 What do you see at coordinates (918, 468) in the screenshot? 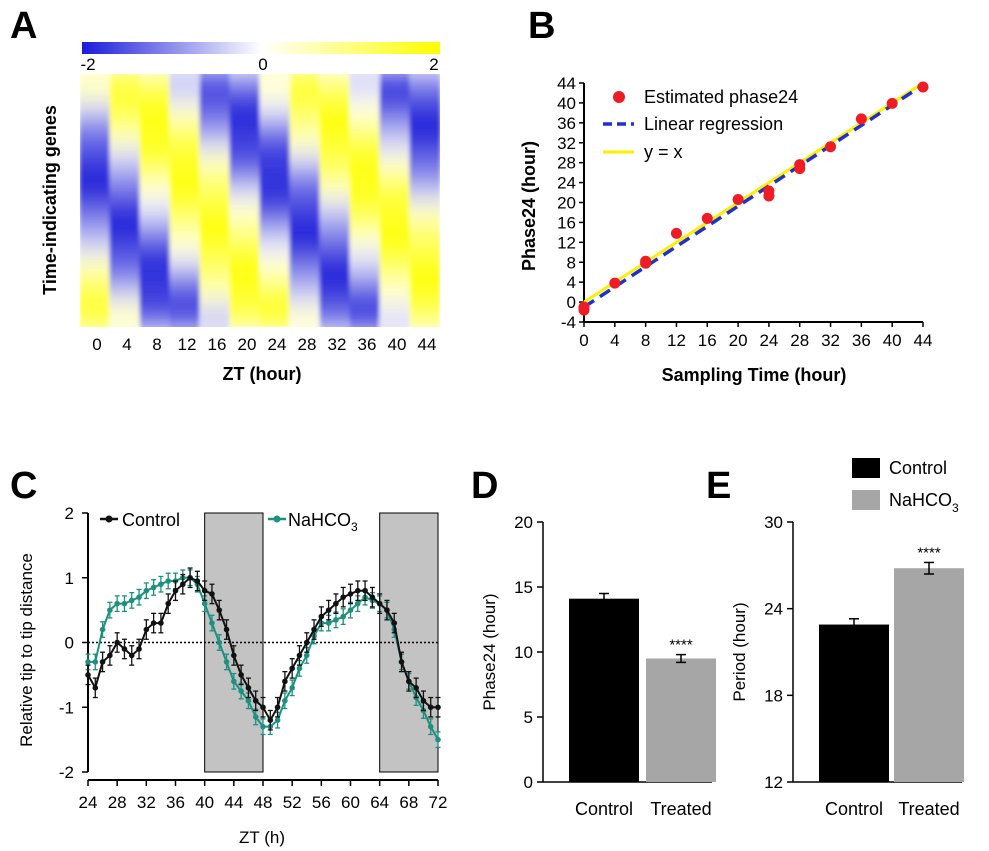
I see `legend-e-control: Control` at bounding box center [918, 468].